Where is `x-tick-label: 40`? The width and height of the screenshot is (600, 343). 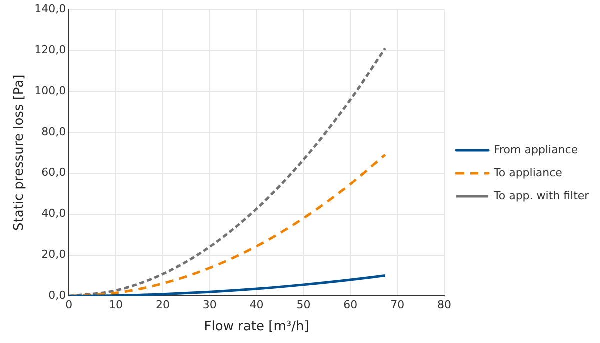
x-tick-label: 40 is located at coordinates (257, 305).